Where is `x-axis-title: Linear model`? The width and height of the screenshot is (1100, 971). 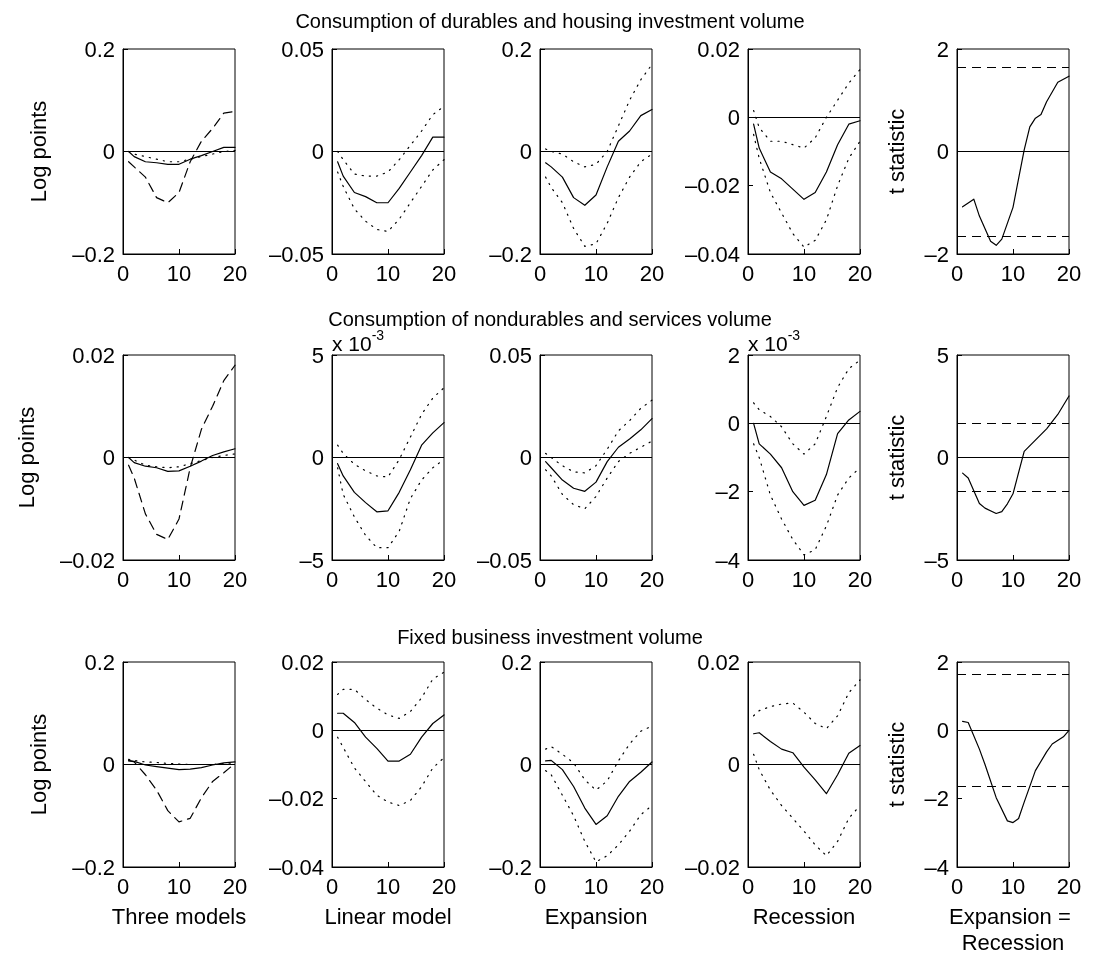
x-axis-title: Linear model is located at coordinates (388, 916).